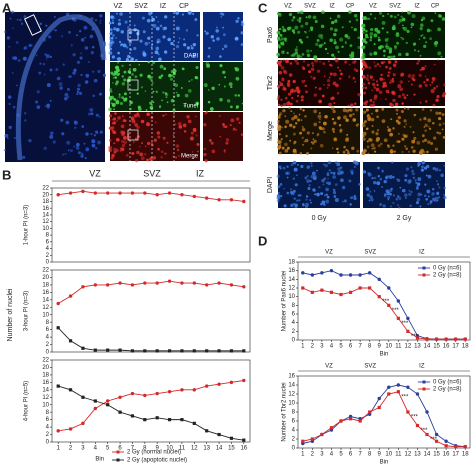 This screenshot has width=474, height=467. Describe the element at coordinates (48, 435) in the screenshot. I see `y-tick-label: 2` at that location.